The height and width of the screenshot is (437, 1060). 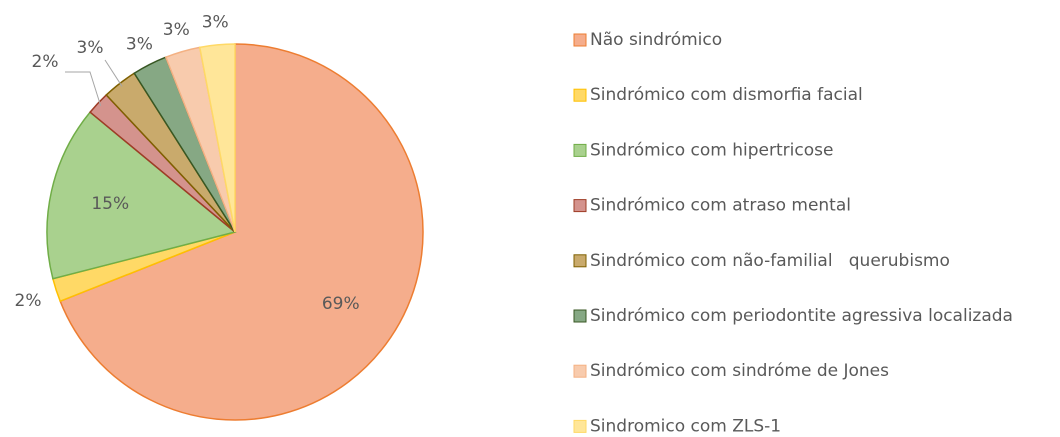 I want to click on legend-label: Sindrómico com dismorfia facial, so click(x=726, y=95).